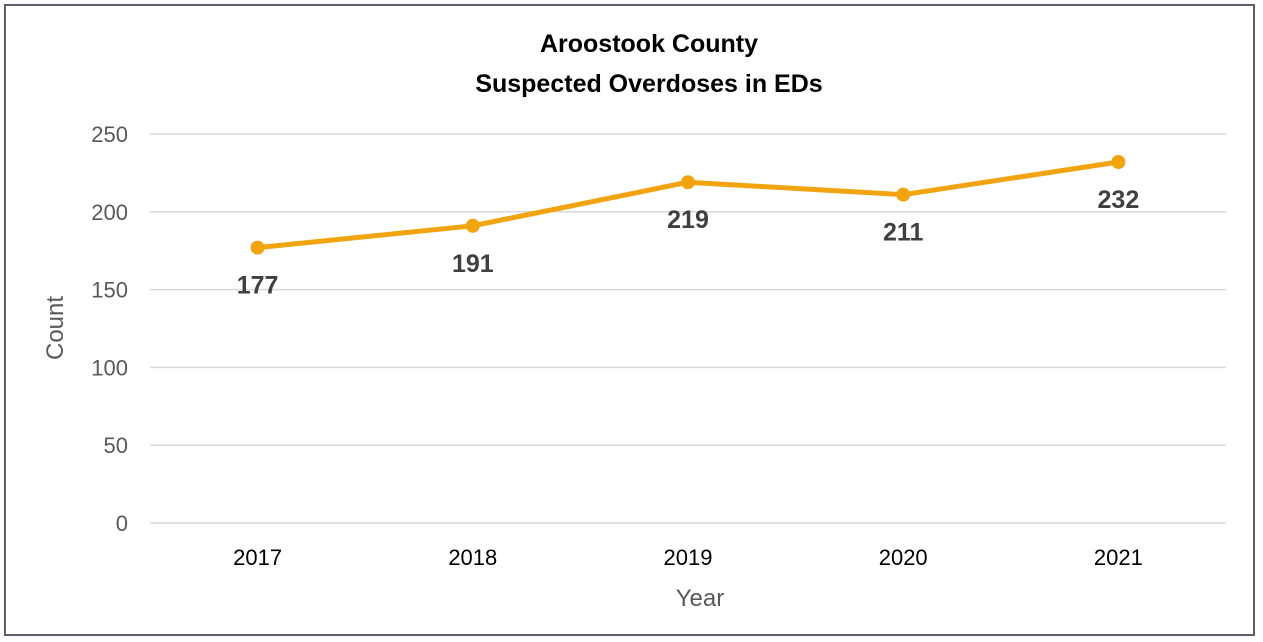 This screenshot has width=1263, height=642. What do you see at coordinates (648, 84) in the screenshot?
I see `chart-title-line-2: Suspected Overdoses in EDs` at bounding box center [648, 84].